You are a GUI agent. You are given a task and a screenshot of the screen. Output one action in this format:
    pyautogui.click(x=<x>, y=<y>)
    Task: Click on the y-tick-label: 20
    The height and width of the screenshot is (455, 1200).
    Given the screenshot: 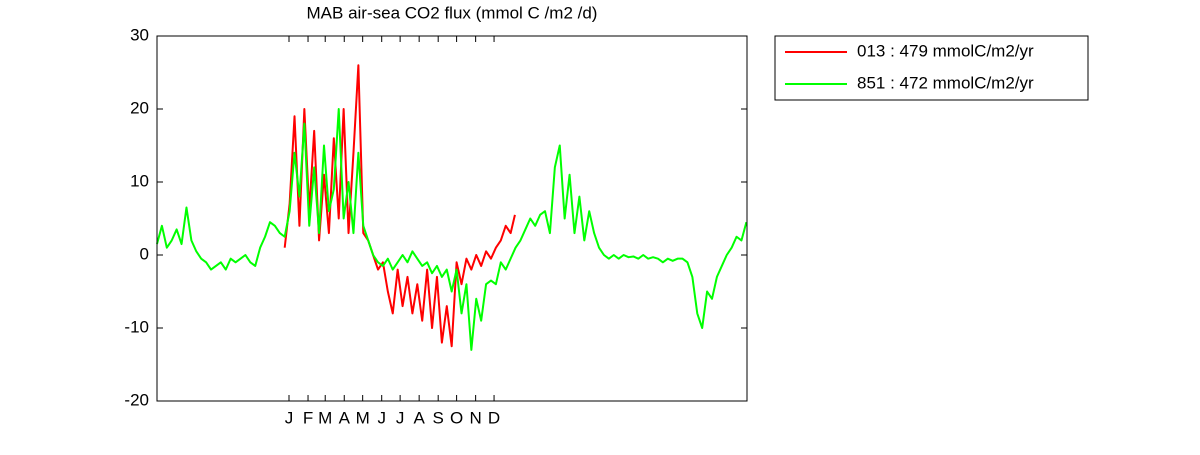 What is the action you would take?
    pyautogui.click(x=139, y=107)
    